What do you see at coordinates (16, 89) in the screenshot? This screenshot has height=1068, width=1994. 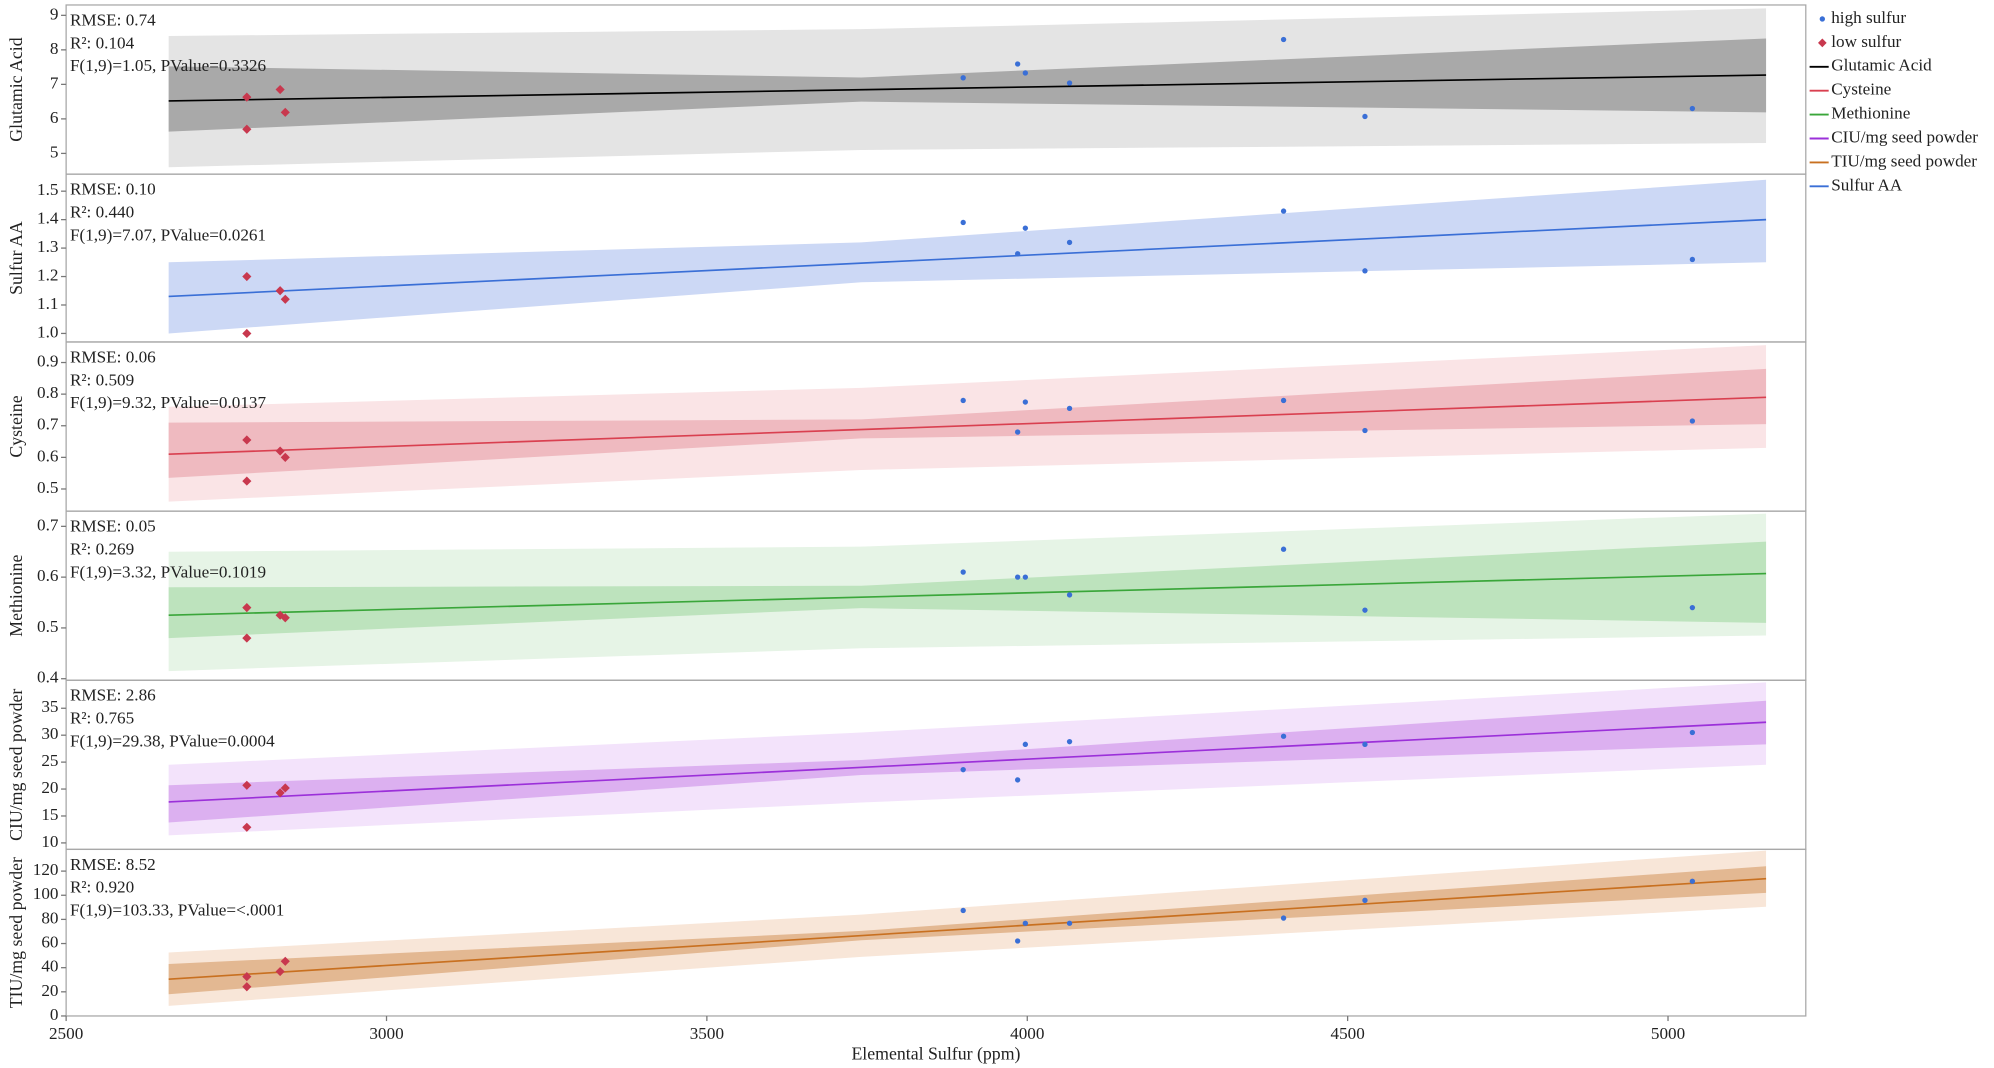 I see `y-axis-label: Glutamic Acid` at bounding box center [16, 89].